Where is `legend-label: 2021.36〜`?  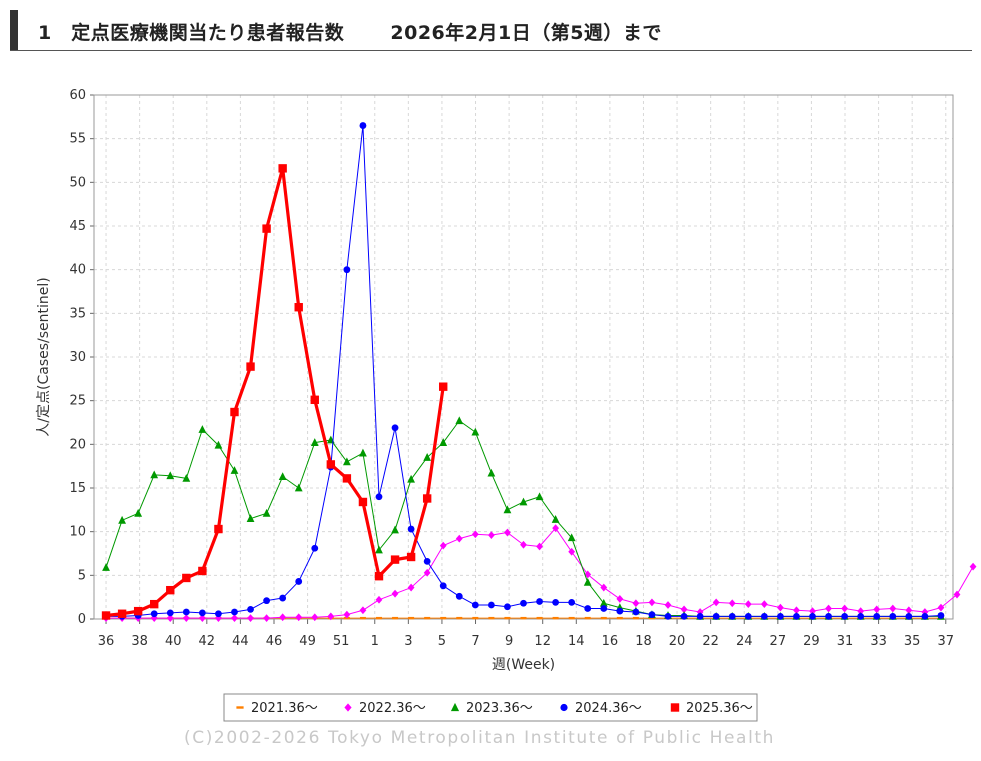 legend-label: 2021.36〜 is located at coordinates (284, 708).